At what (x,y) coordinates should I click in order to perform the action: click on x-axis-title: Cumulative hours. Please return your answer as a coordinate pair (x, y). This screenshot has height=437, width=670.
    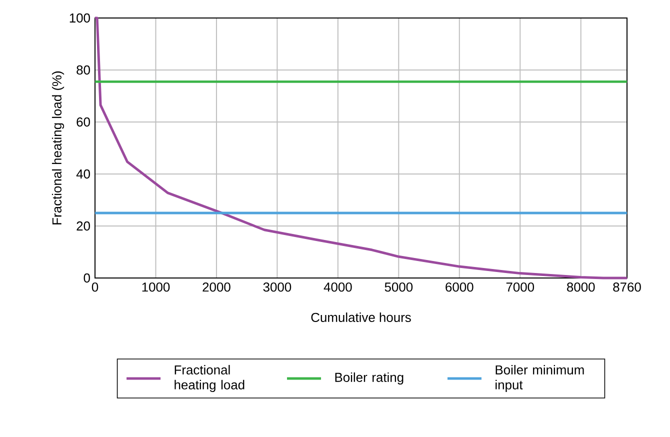
    Looking at the image, I should click on (361, 317).